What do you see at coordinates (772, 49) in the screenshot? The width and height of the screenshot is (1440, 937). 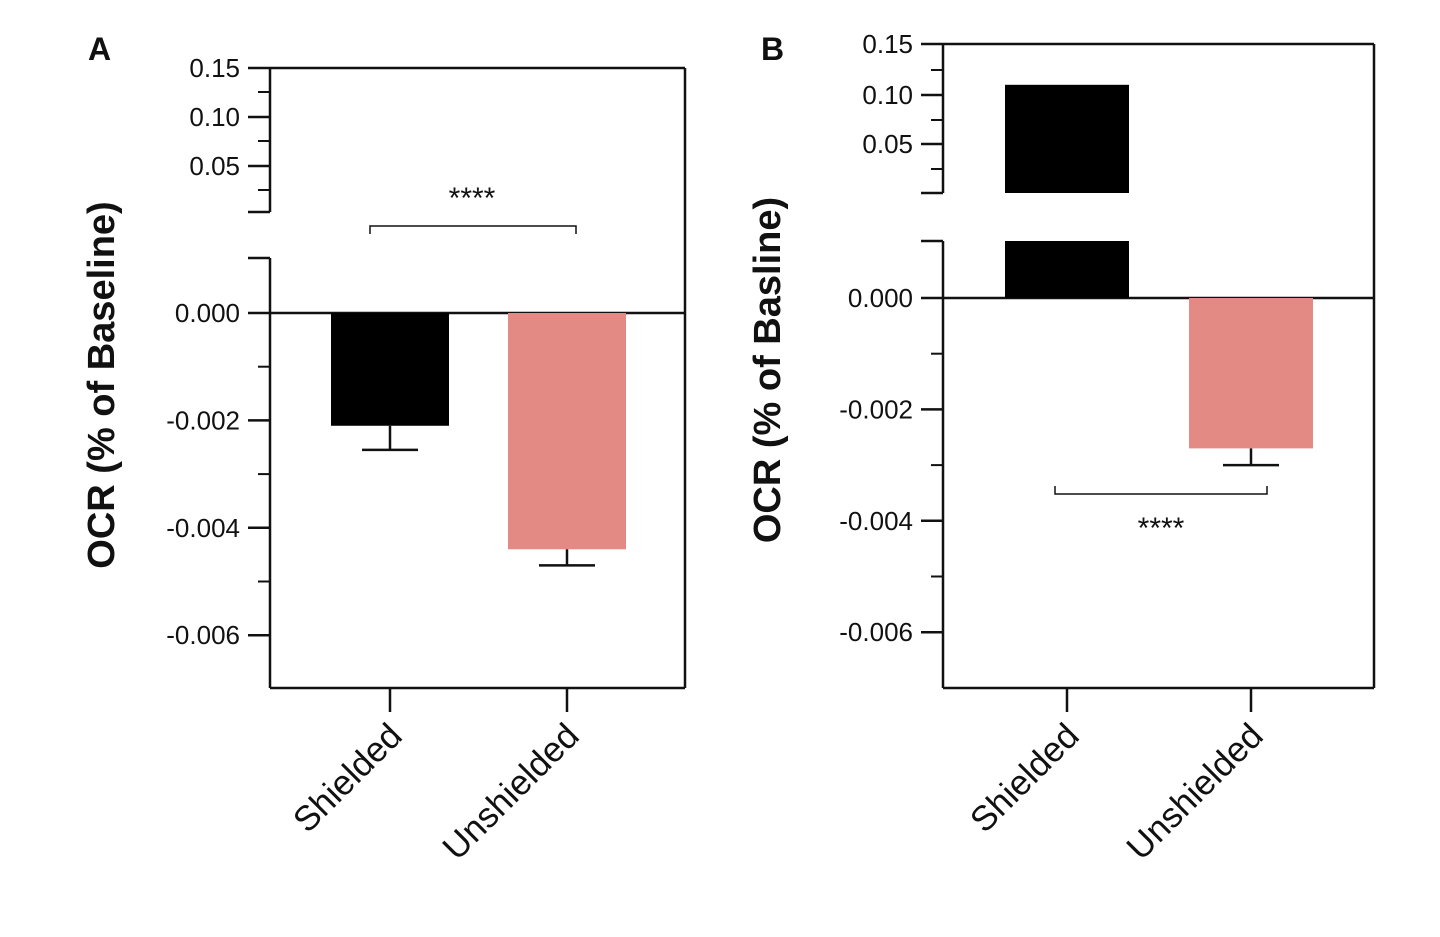 I see `panel-b-label: B` at bounding box center [772, 49].